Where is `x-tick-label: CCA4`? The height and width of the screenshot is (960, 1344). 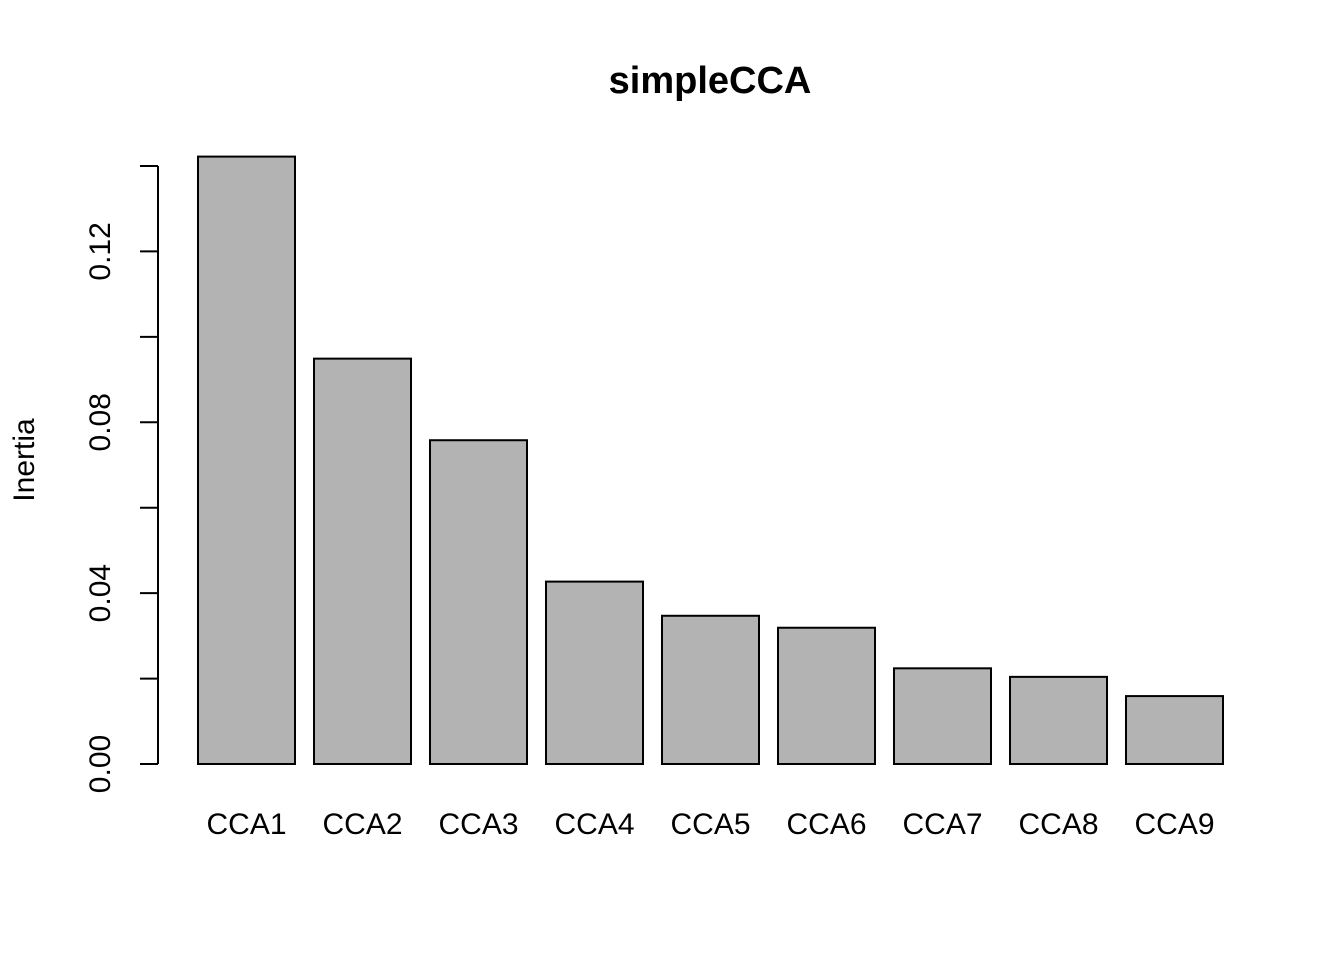 x-tick-label: CCA4 is located at coordinates (594, 824).